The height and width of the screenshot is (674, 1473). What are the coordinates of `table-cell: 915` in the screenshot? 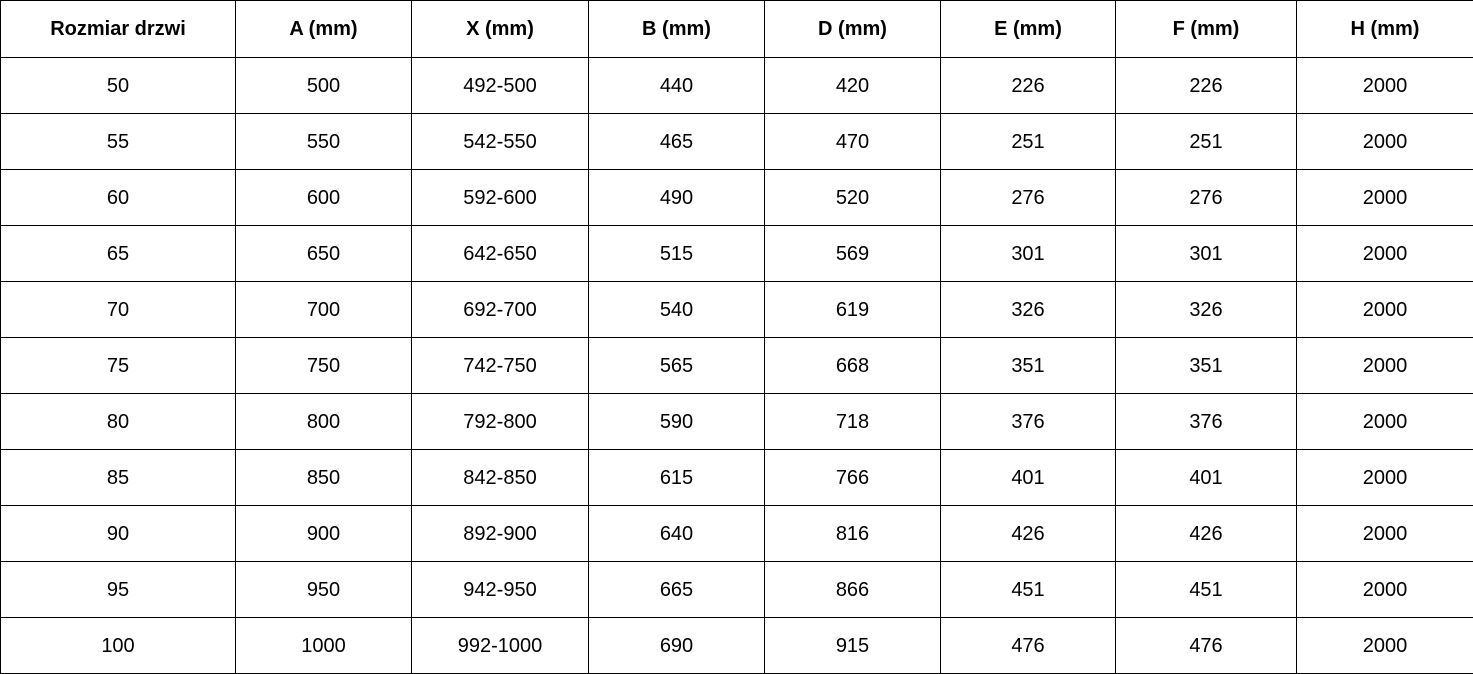 It's located at (853, 646).